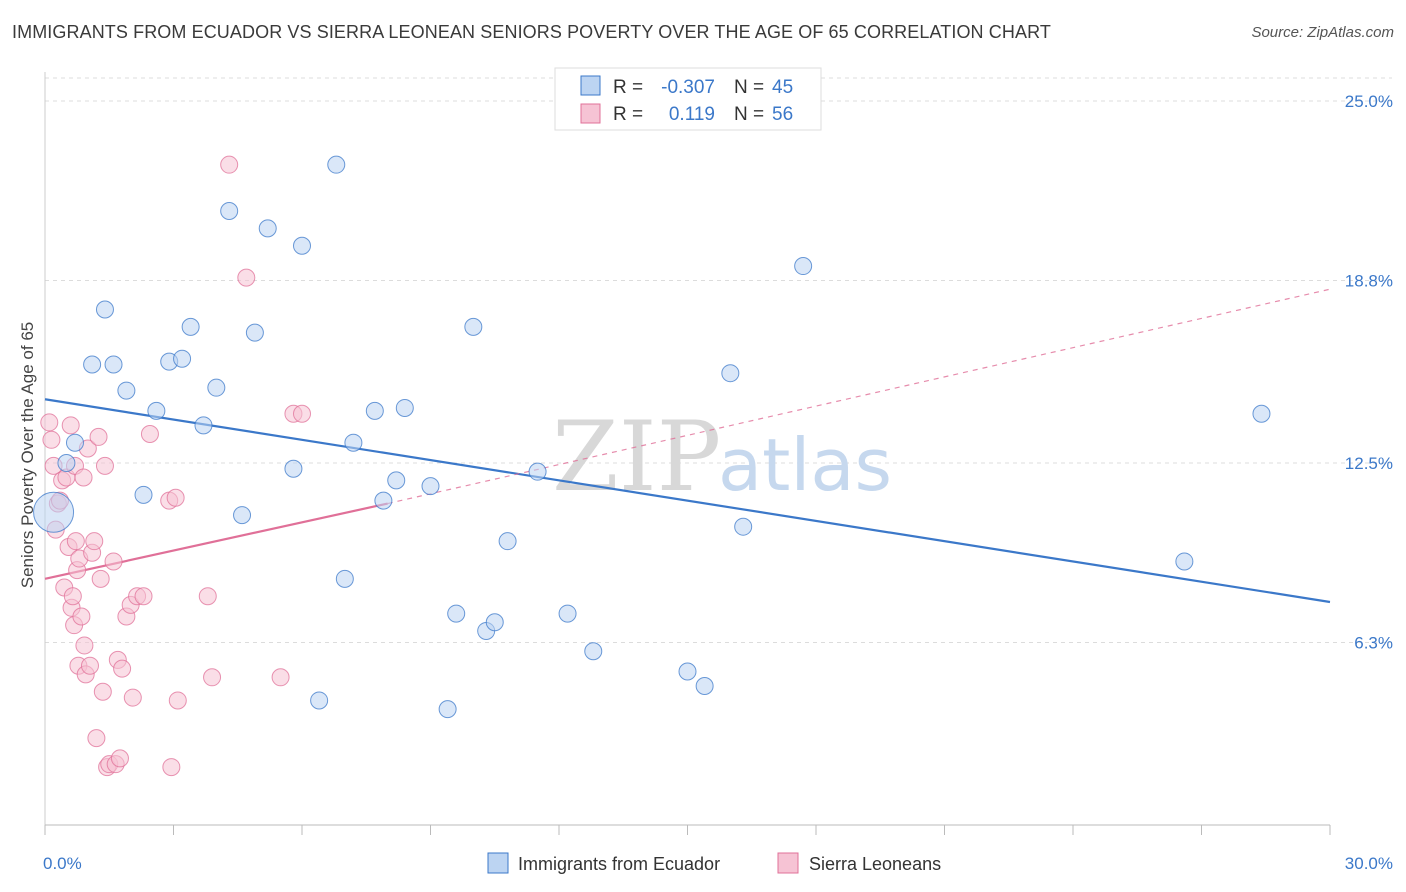 The width and height of the screenshot is (1406, 892). Describe the element at coordinates (1369, 281) in the screenshot. I see `y-tick-label: 18.8%` at that location.